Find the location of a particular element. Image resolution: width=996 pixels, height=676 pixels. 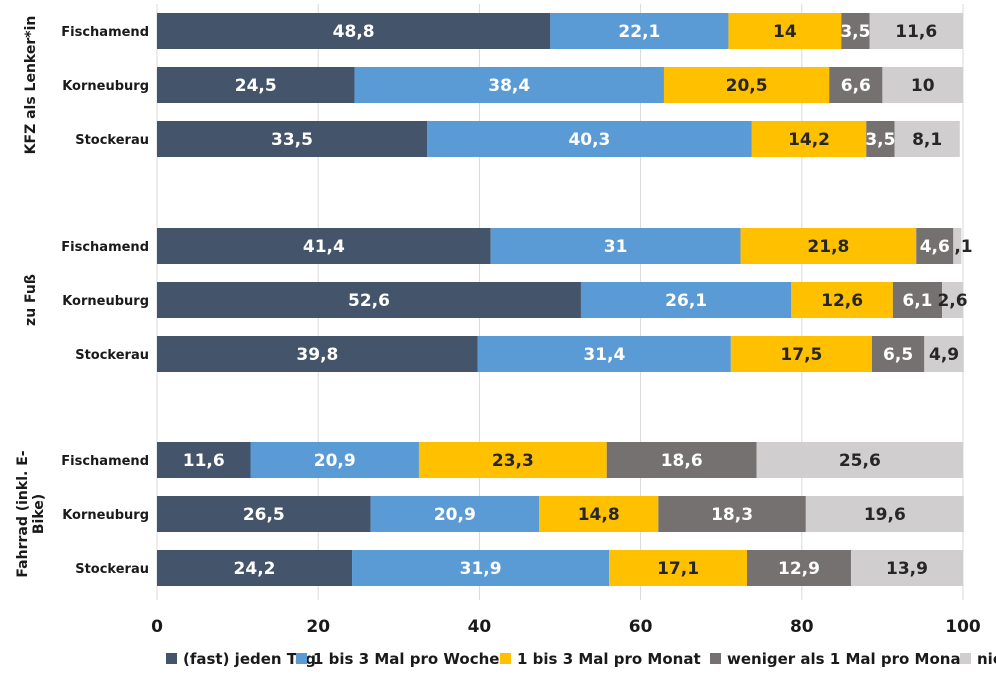

data-label: 26,1 is located at coordinates (686, 301).